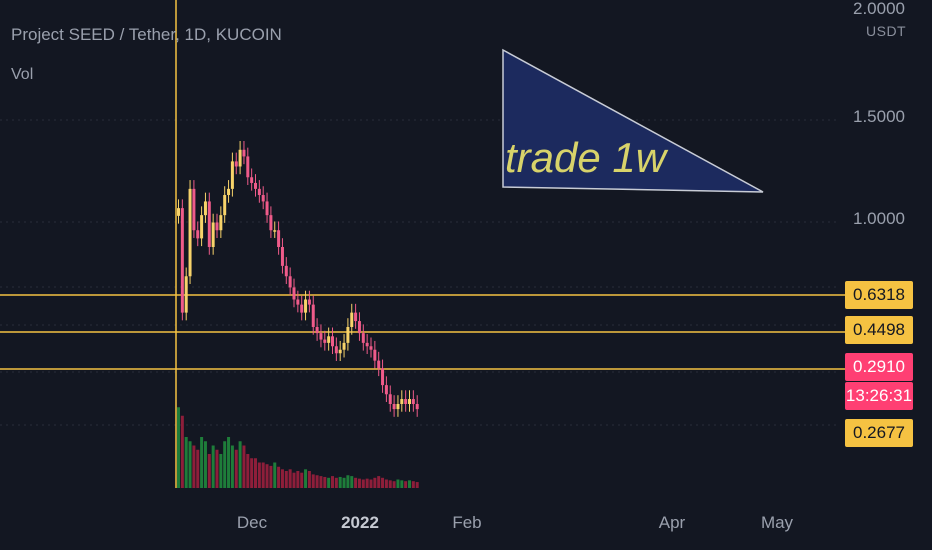 This screenshot has height=550, width=932. Describe the element at coordinates (298, 278) in the screenshot. I see `candles-layer` at that location.